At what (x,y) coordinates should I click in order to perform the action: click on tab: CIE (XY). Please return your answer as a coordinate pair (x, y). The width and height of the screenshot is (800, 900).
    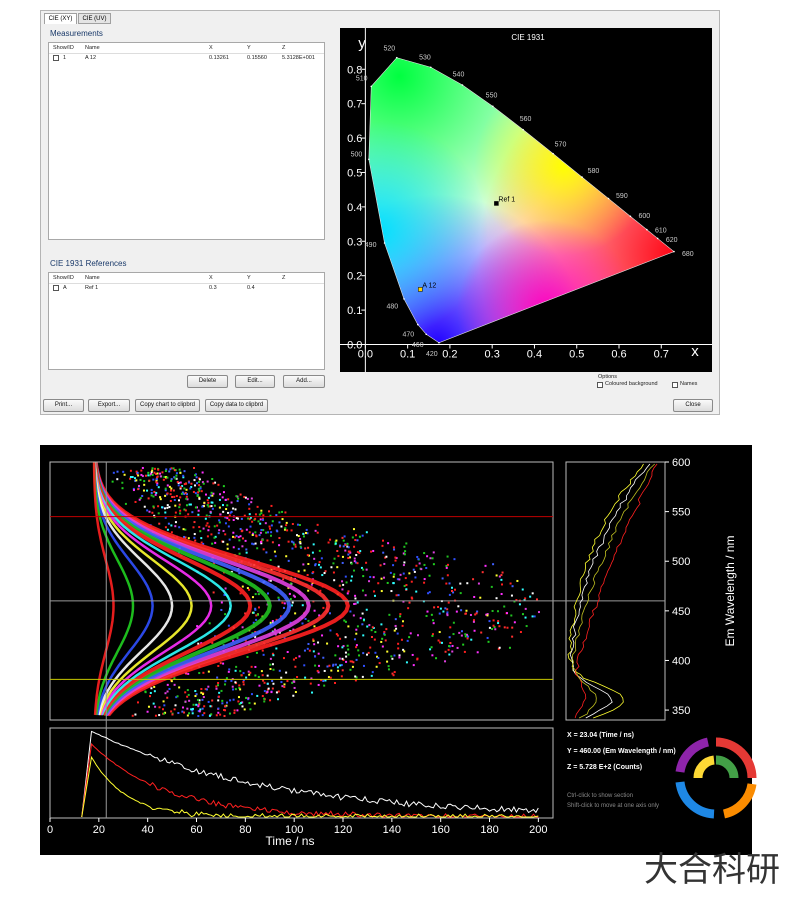
    Looking at the image, I should click on (60, 18).